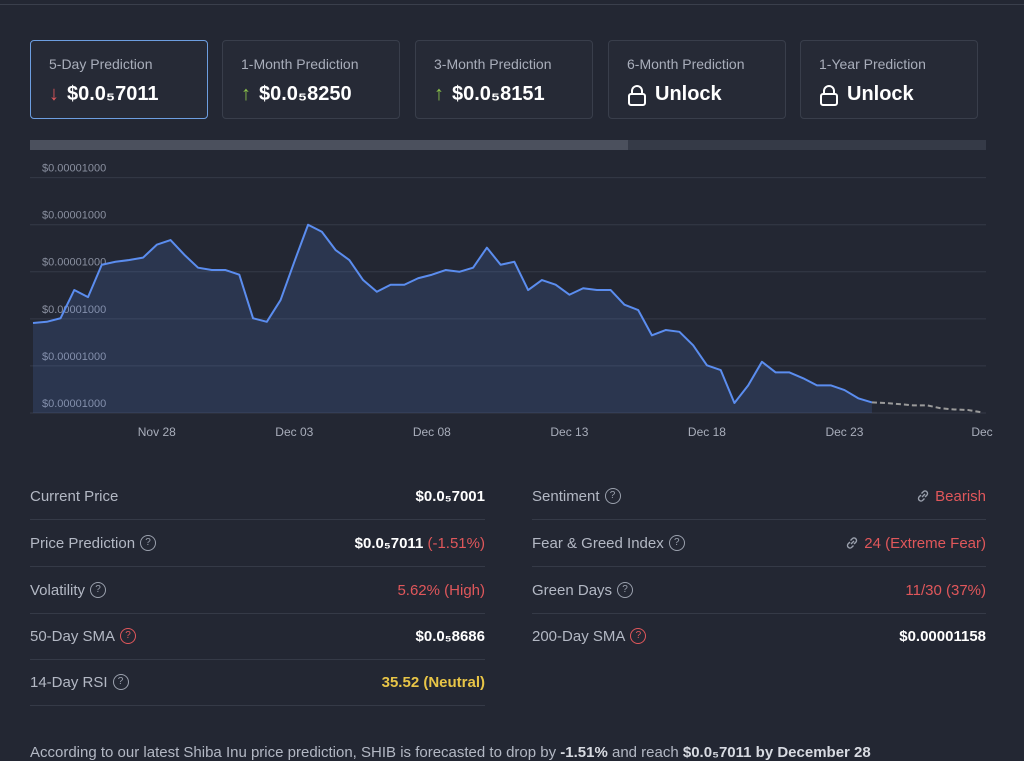 This screenshot has height=761, width=1024. Describe the element at coordinates (432, 432) in the screenshot. I see `x-tick-label: Dec 08` at that location.